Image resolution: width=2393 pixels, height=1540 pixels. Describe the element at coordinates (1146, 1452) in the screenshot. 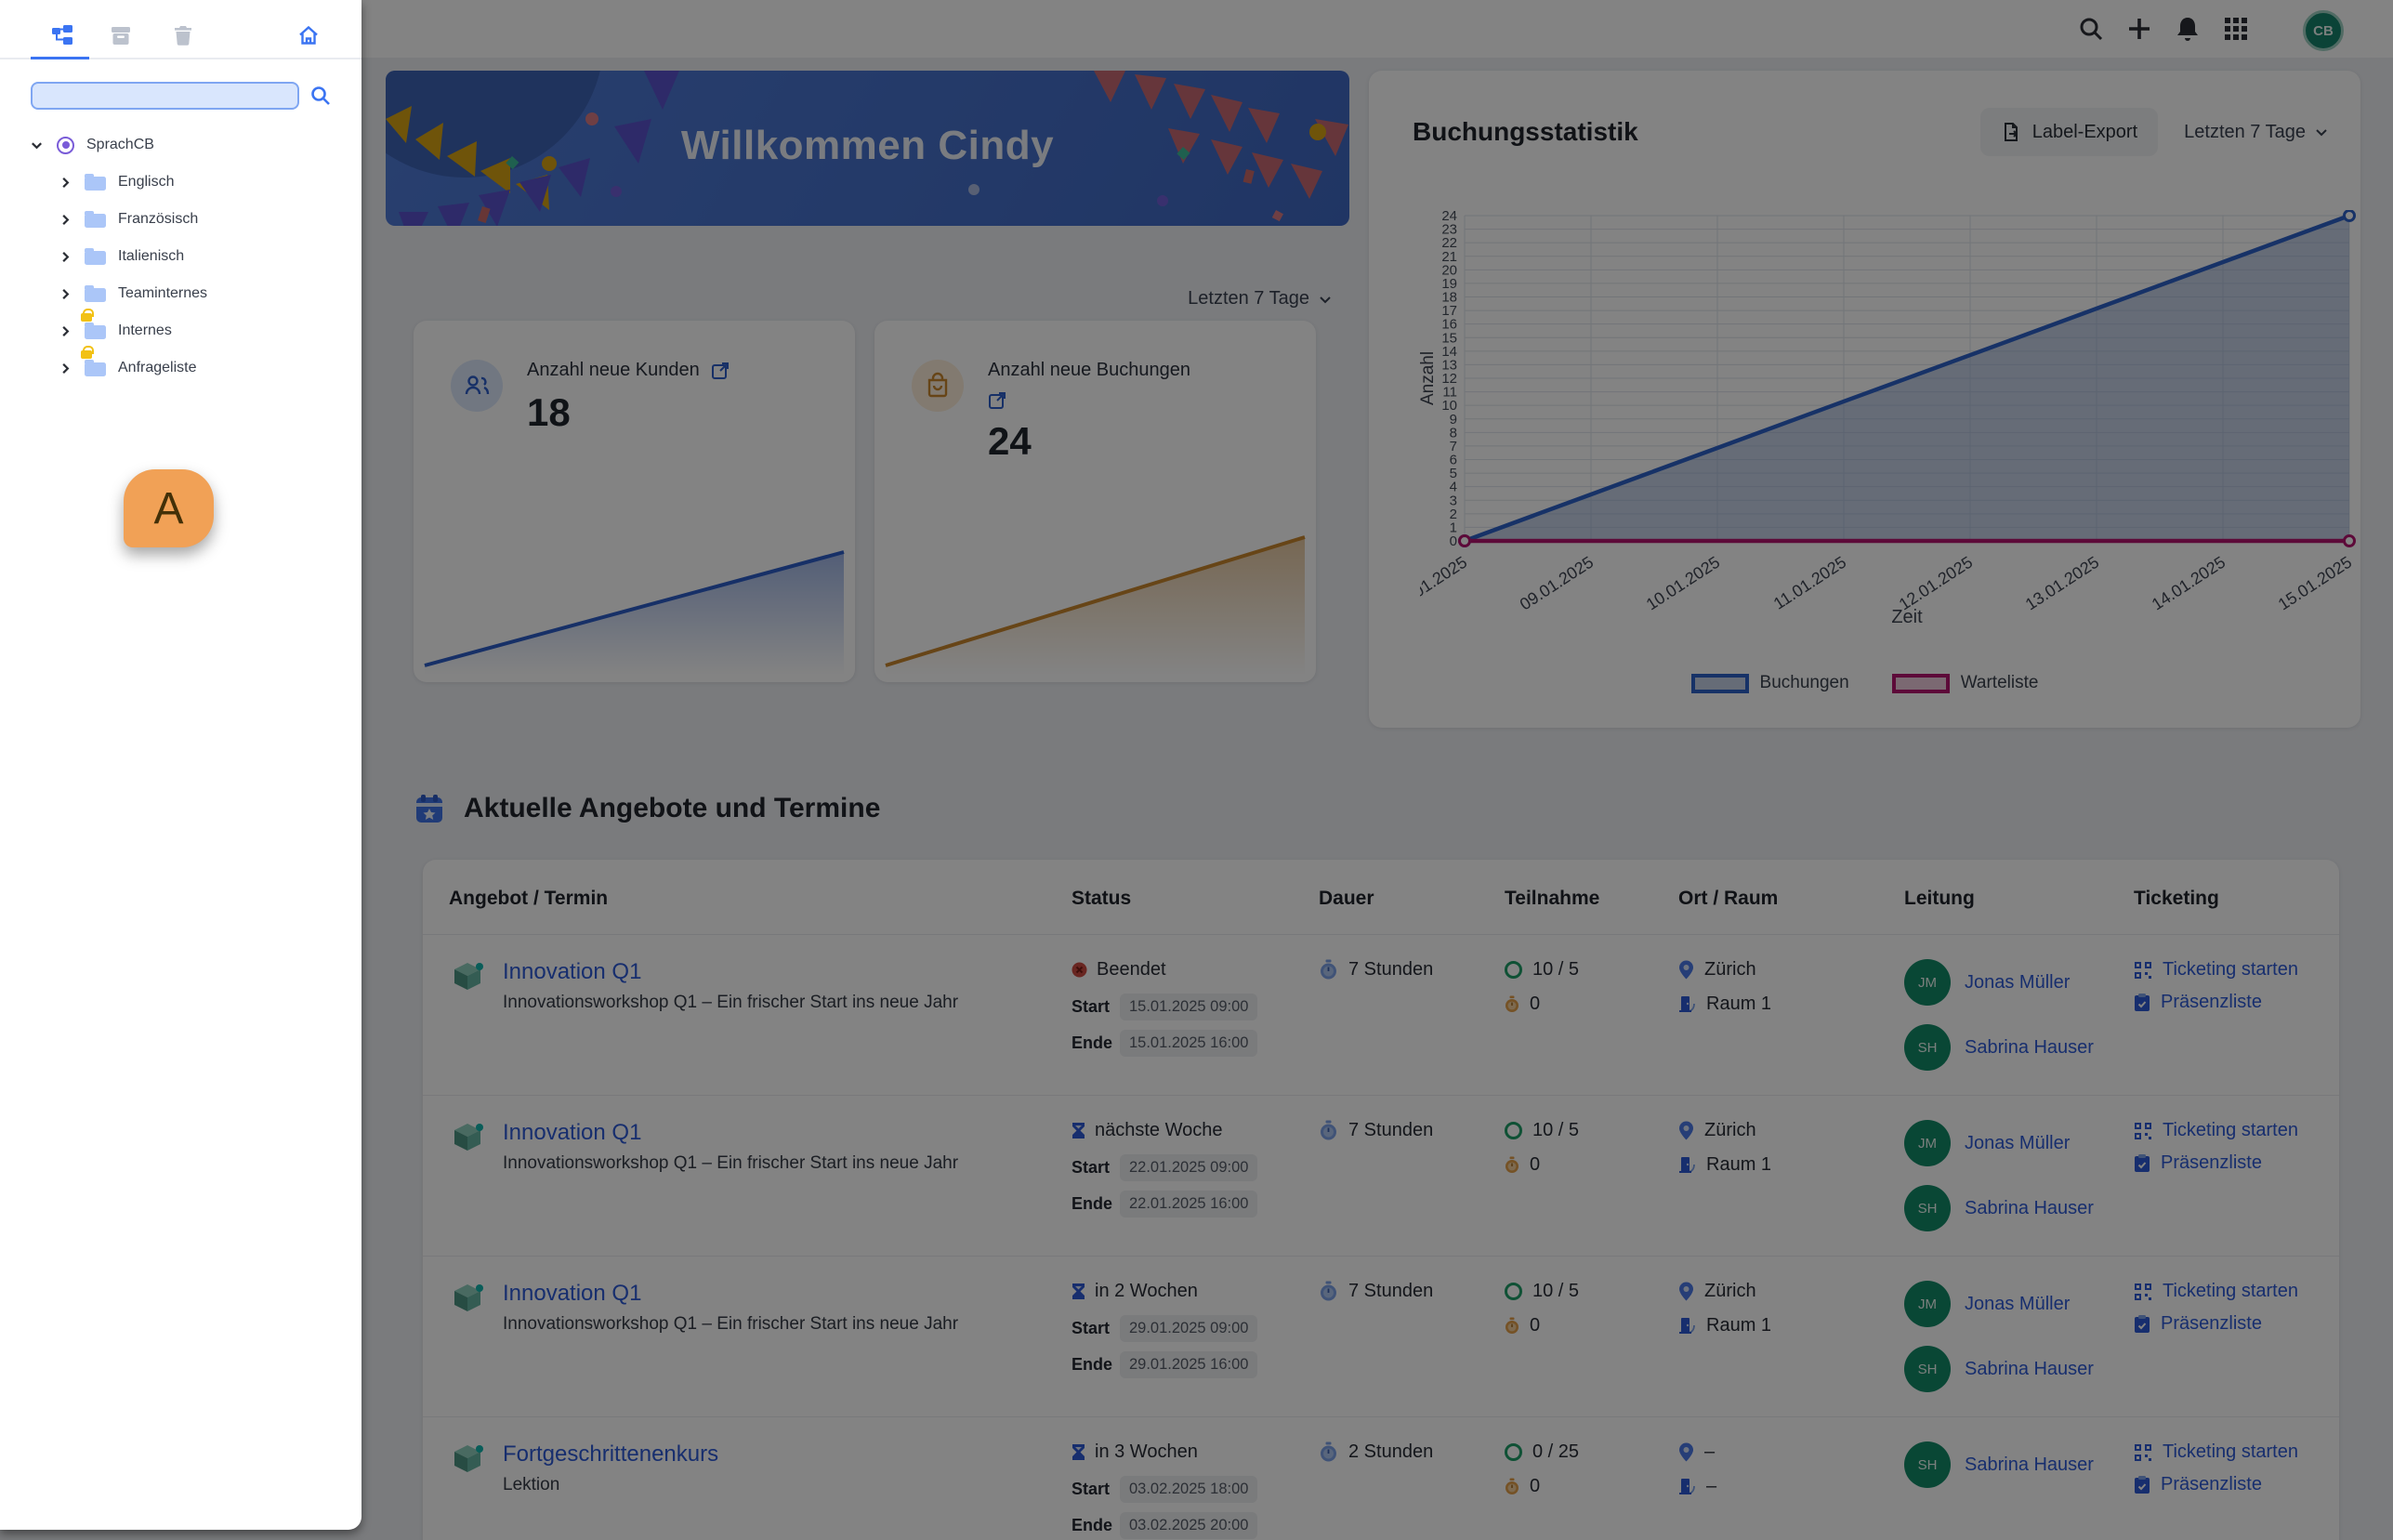

I see `status-label: in 3 Wochen` at that location.